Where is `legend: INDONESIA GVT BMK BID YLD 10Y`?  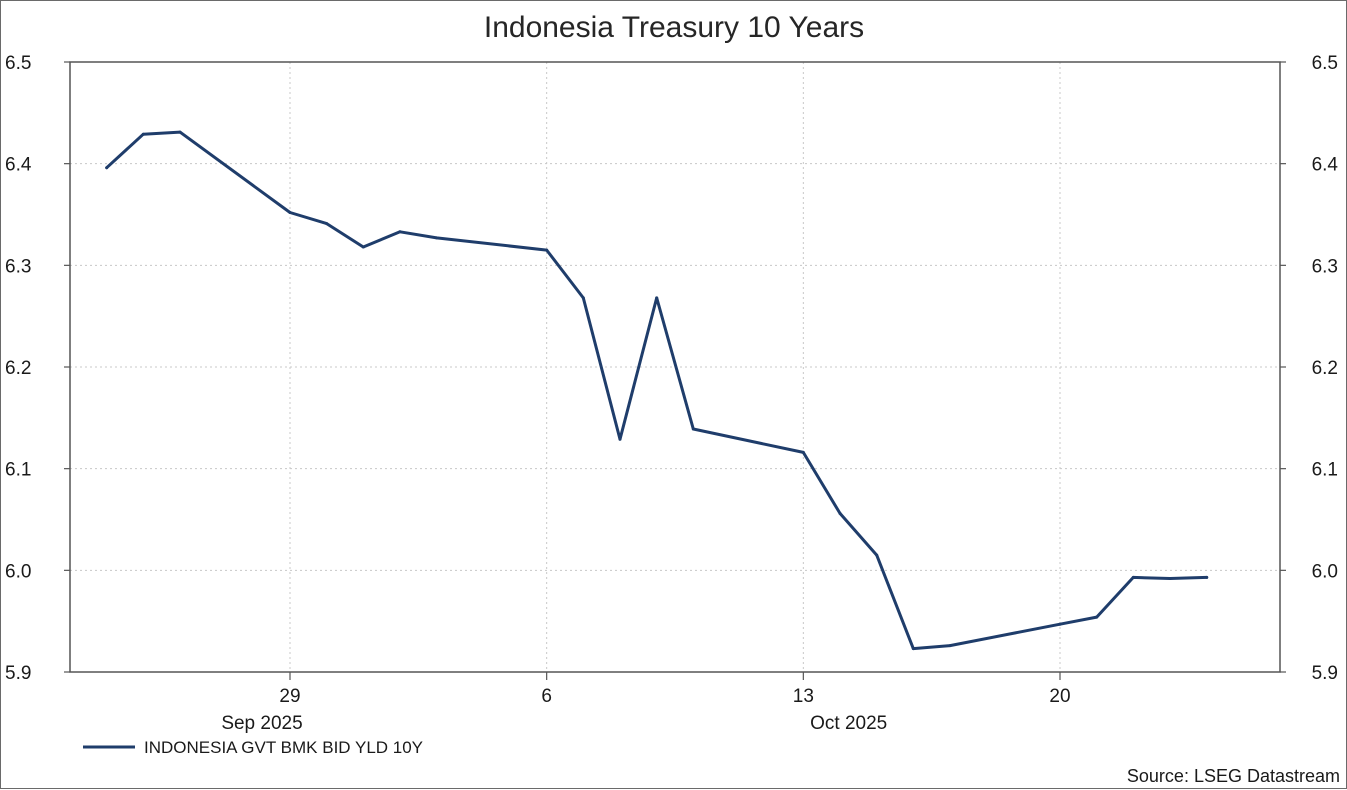
legend: INDONESIA GVT BMK BID YLD 10Y is located at coordinates (253, 747).